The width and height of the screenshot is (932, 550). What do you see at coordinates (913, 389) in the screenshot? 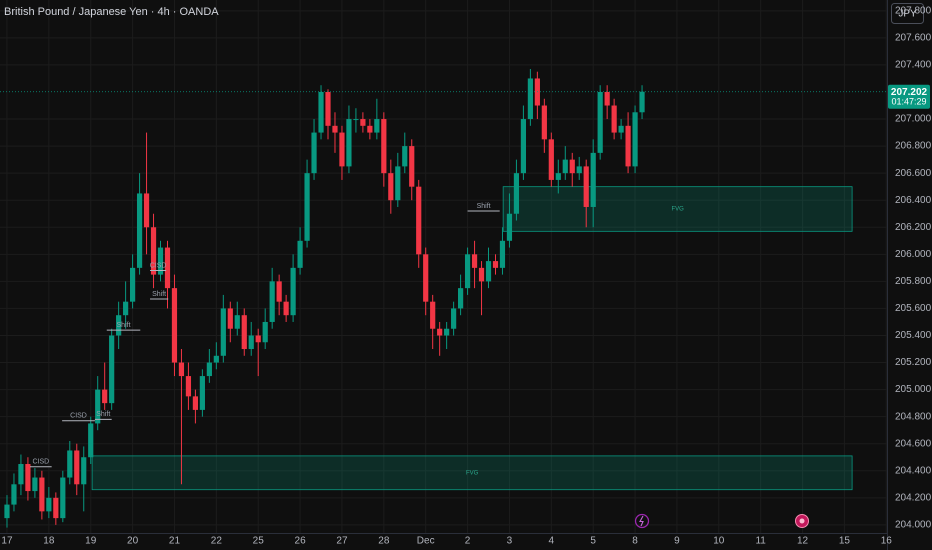
I see `y-tick-label: 205.000` at bounding box center [913, 389].